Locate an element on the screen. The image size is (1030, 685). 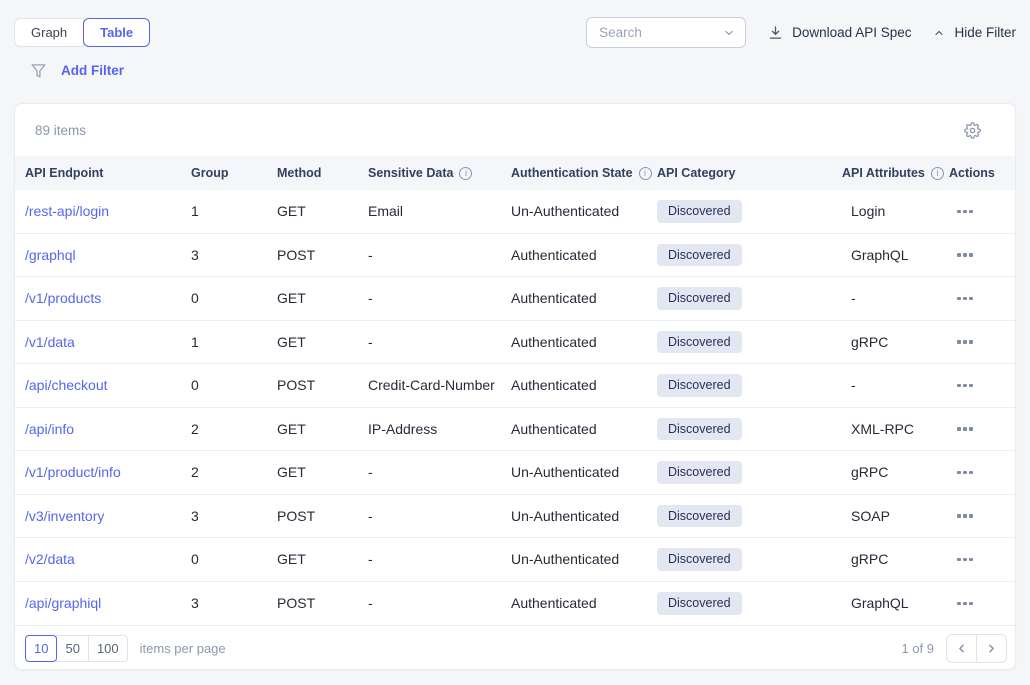
endpoint-link: /v1/products is located at coordinates (63, 298).